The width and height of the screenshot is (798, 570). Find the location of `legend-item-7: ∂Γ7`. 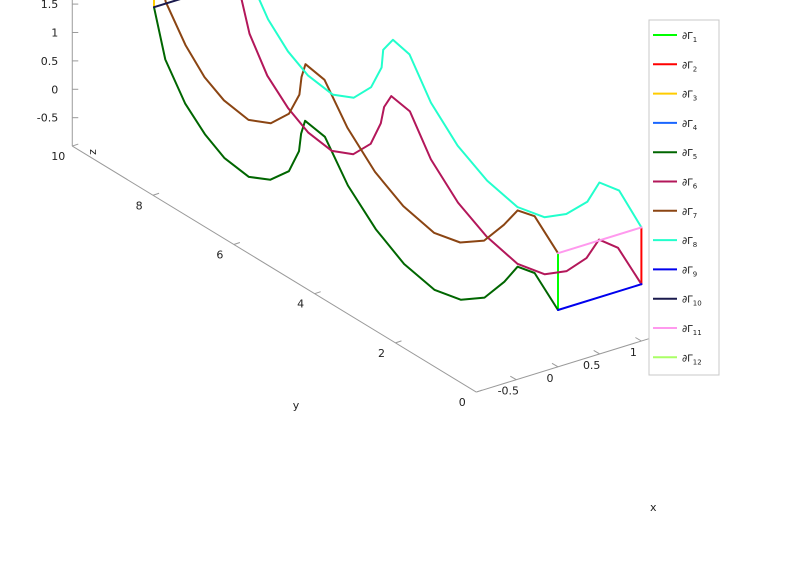

legend-item-7: ∂Γ7 is located at coordinates (675, 213).